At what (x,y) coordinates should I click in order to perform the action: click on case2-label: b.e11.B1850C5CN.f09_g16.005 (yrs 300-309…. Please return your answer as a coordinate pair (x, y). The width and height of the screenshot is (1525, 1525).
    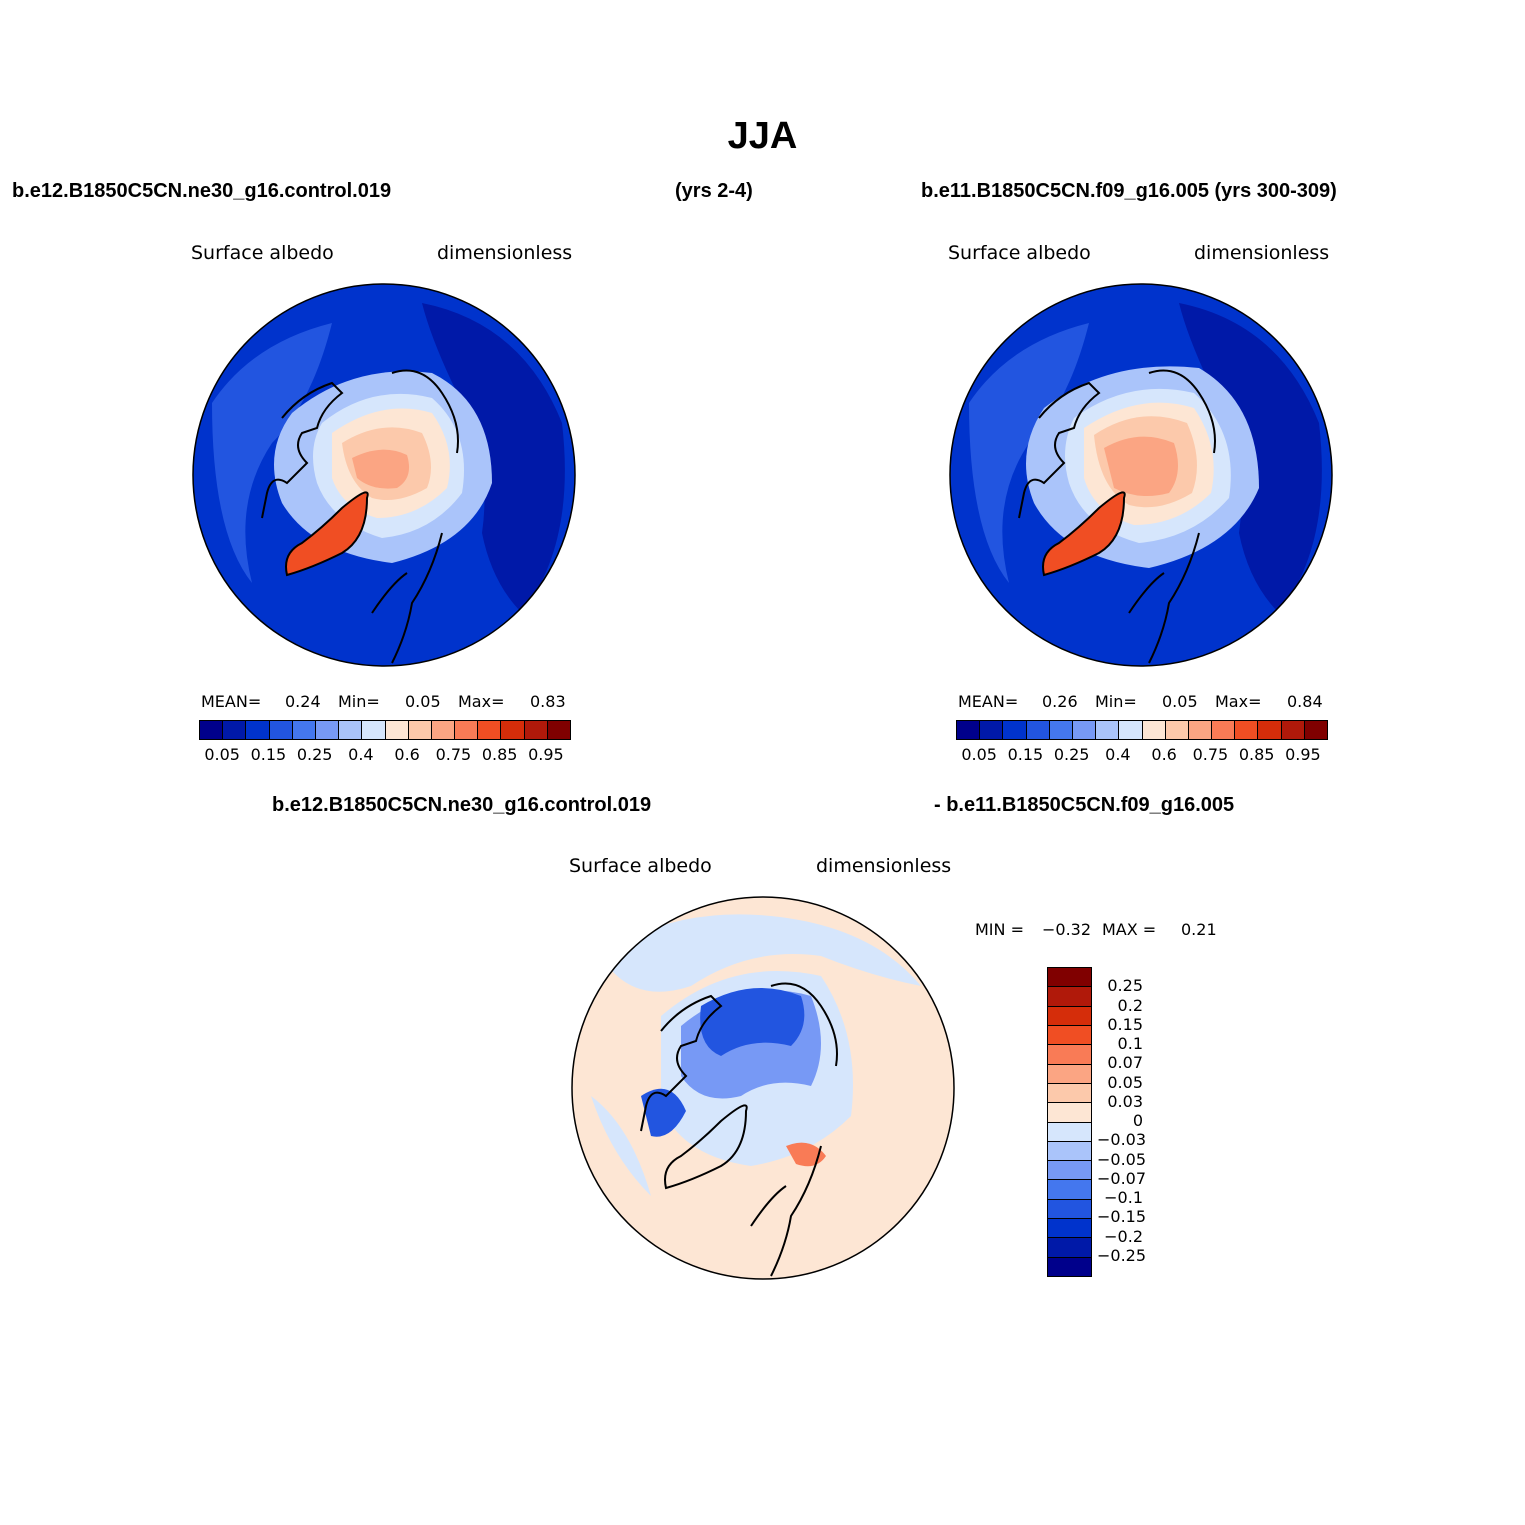
    Looking at the image, I should click on (1129, 191).